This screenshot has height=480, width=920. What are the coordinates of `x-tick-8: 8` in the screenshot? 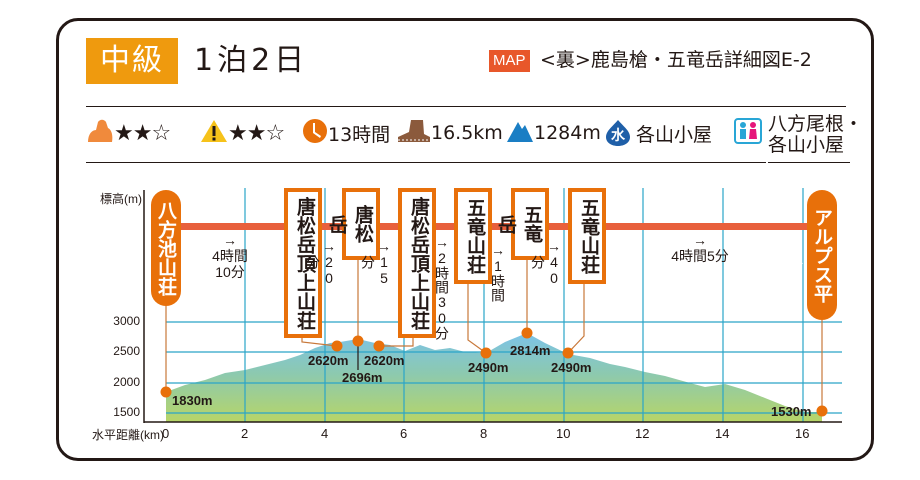 It's located at (484, 433).